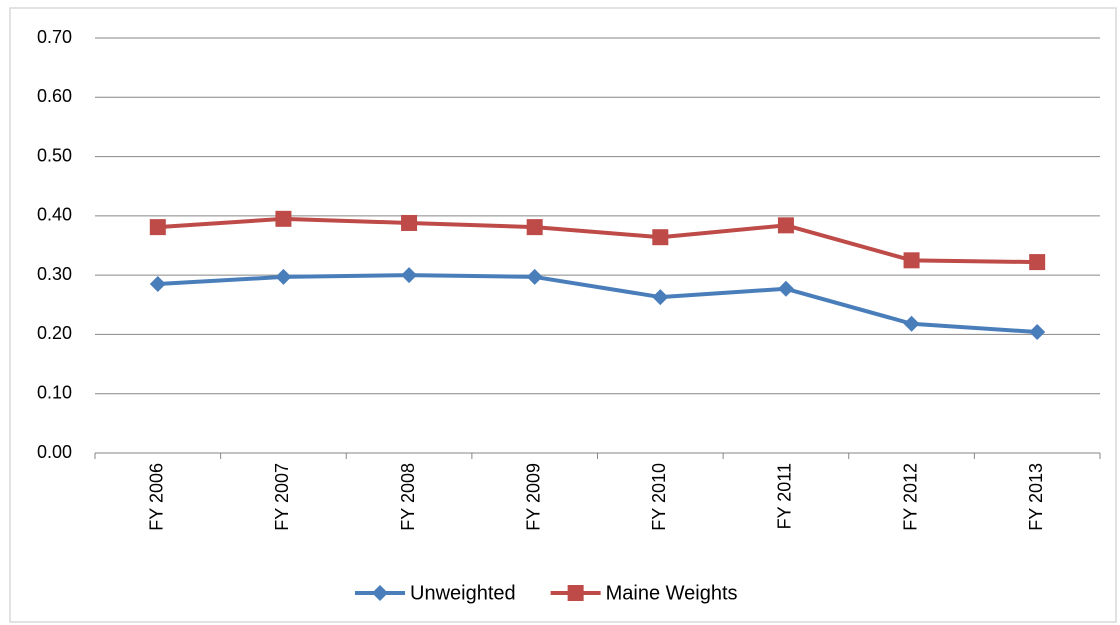 The width and height of the screenshot is (1120, 625). I want to click on y-tick-label: 0.30, so click(54, 274).